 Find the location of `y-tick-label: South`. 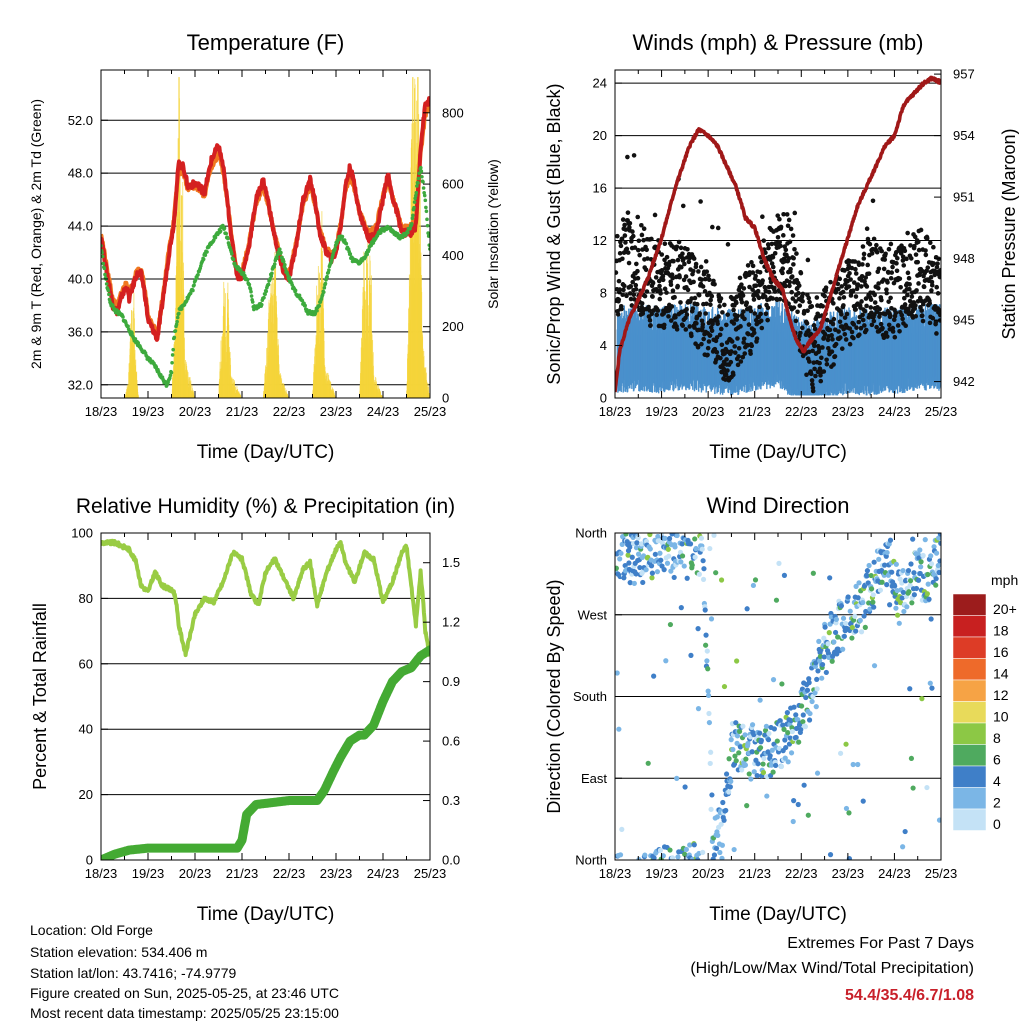

y-tick-label: South is located at coordinates (590, 696).